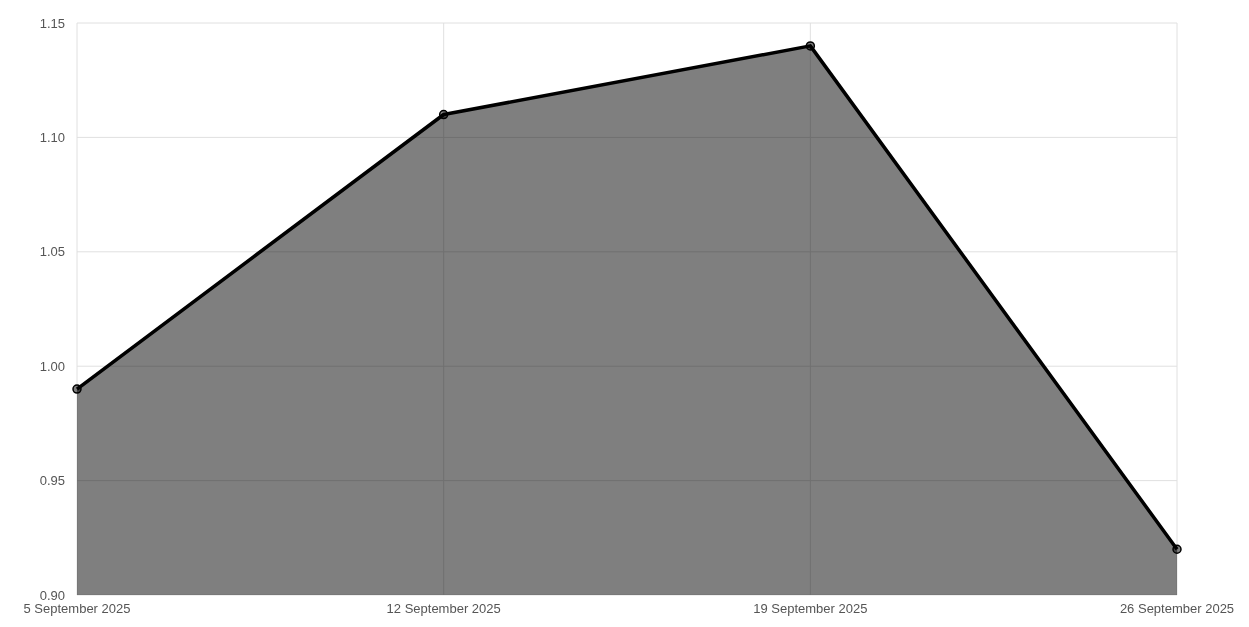 This screenshot has width=1249, height=627. I want to click on x-tick-label: 12 September 2025, so click(443, 608).